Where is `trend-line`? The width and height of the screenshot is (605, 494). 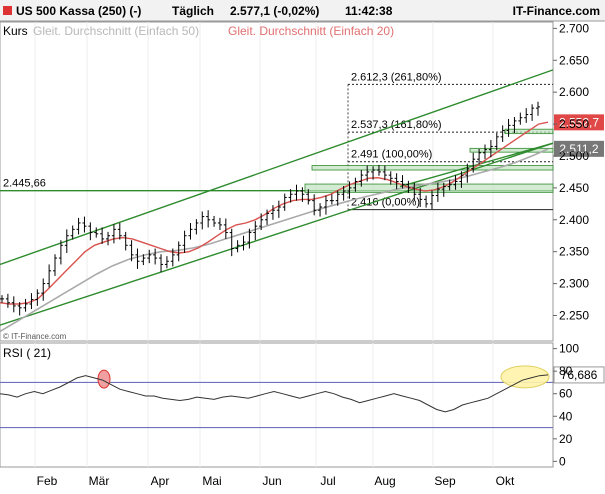
trend-line is located at coordinates (476, 165).